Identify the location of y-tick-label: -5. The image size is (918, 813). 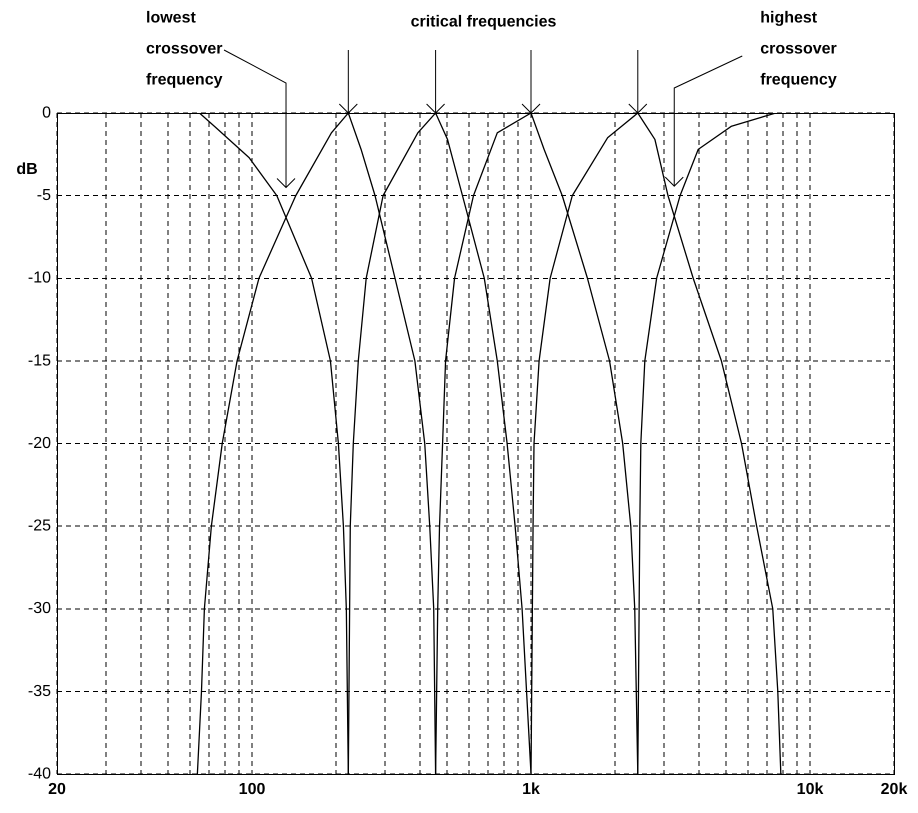
(44, 195).